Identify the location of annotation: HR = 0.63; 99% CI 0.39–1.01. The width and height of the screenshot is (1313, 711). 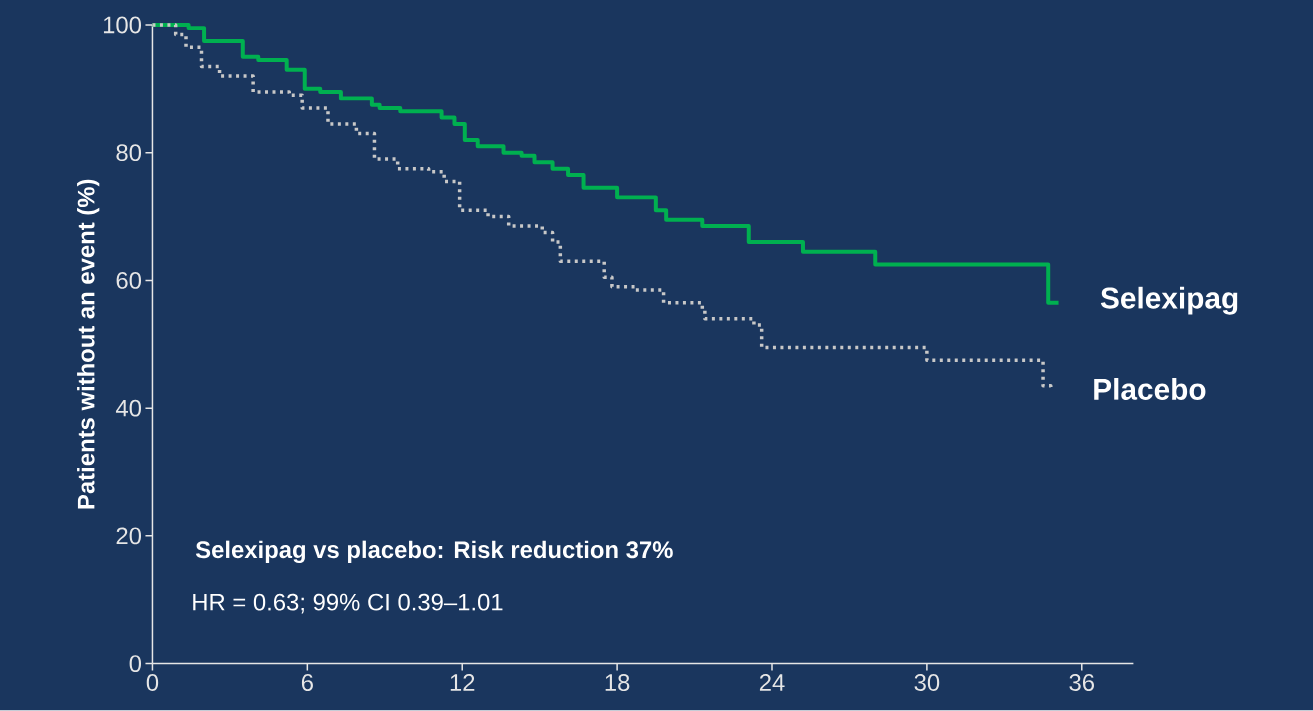
(348, 603).